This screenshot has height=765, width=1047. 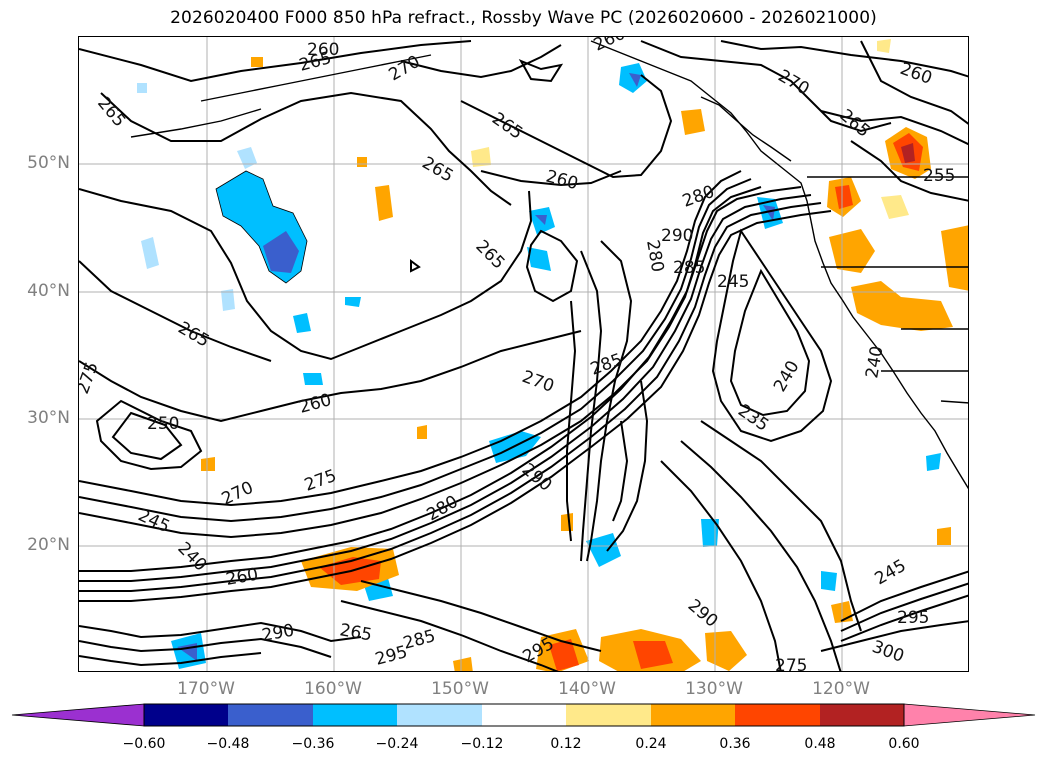 What do you see at coordinates (714, 689) in the screenshot?
I see `lon-label-130w: 130°W` at bounding box center [714, 689].